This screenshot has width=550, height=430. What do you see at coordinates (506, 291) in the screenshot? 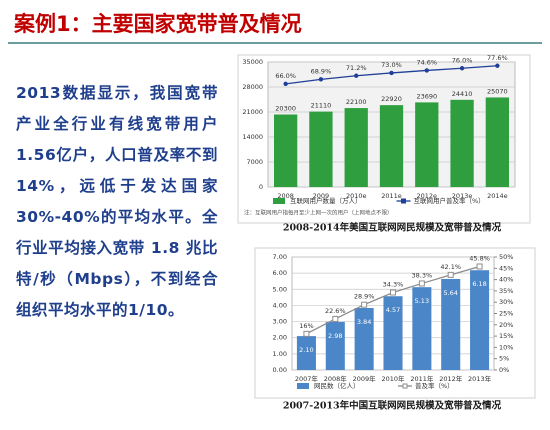
I see `y2-tick-label: 35%` at bounding box center [506, 291].